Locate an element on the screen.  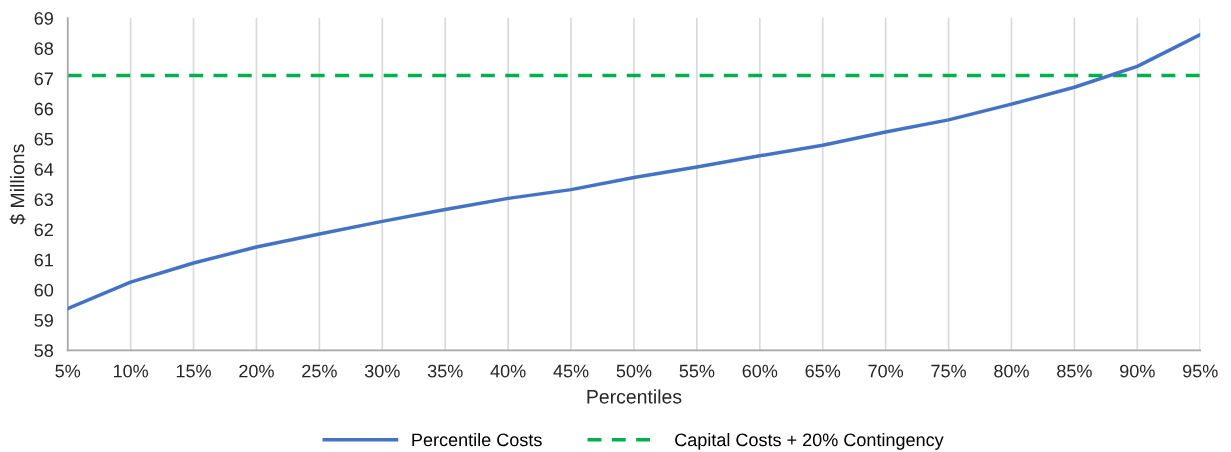
y-tick-label: 59 is located at coordinates (43, 320).